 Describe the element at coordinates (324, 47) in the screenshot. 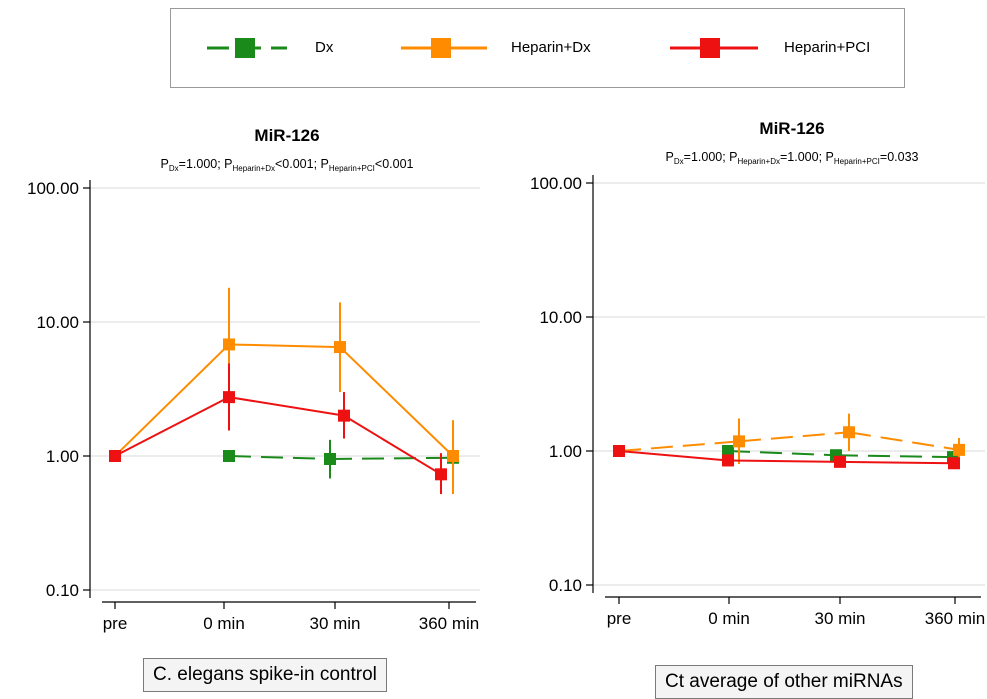

I see `legend-label: Dx` at that location.